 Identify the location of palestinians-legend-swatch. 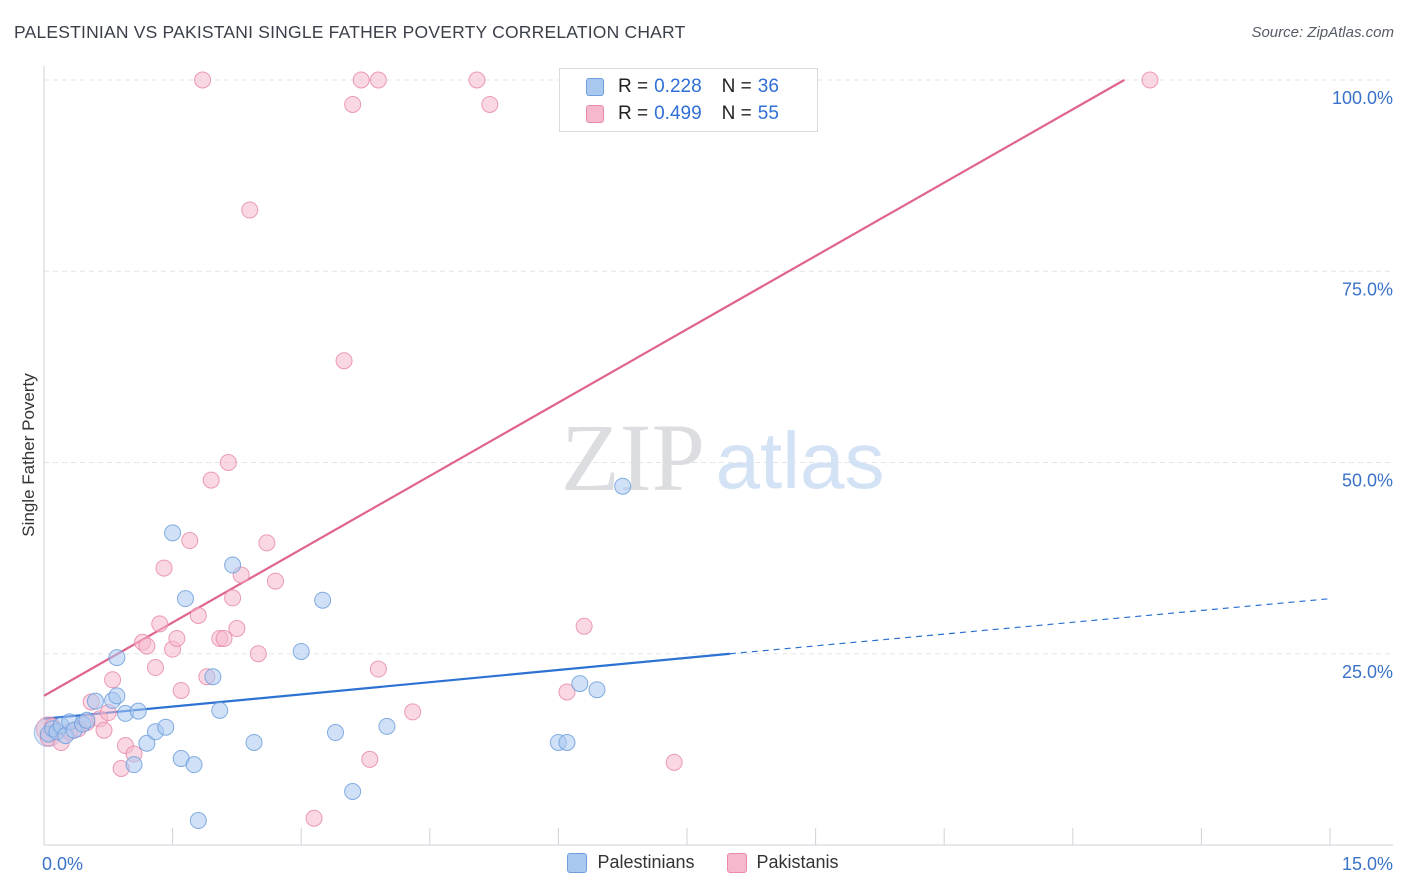
(577, 862).